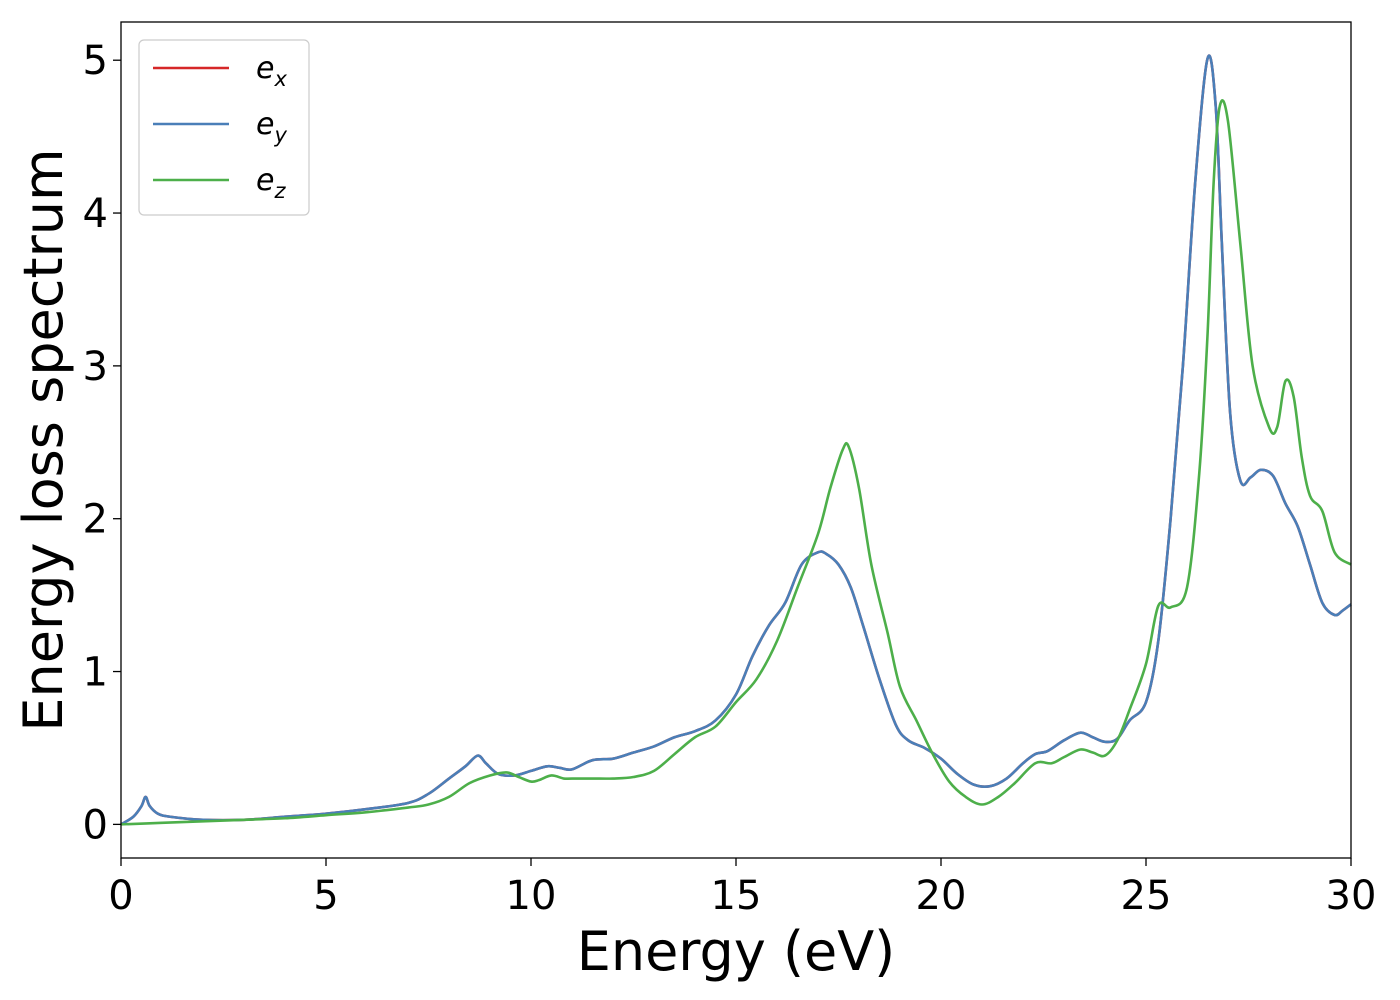  I want to click on x-tick-label: 15, so click(736, 896).